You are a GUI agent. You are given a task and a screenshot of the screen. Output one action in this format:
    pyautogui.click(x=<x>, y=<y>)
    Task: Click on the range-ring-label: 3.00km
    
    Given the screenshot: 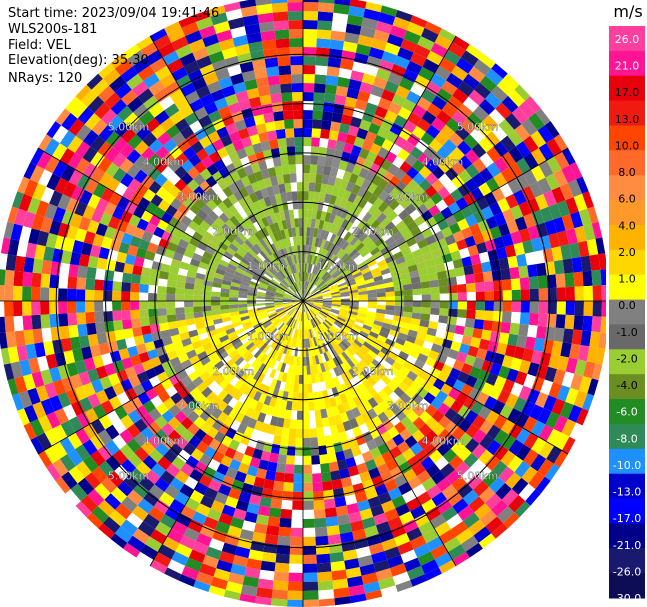 What is the action you would take?
    pyautogui.click(x=408, y=406)
    